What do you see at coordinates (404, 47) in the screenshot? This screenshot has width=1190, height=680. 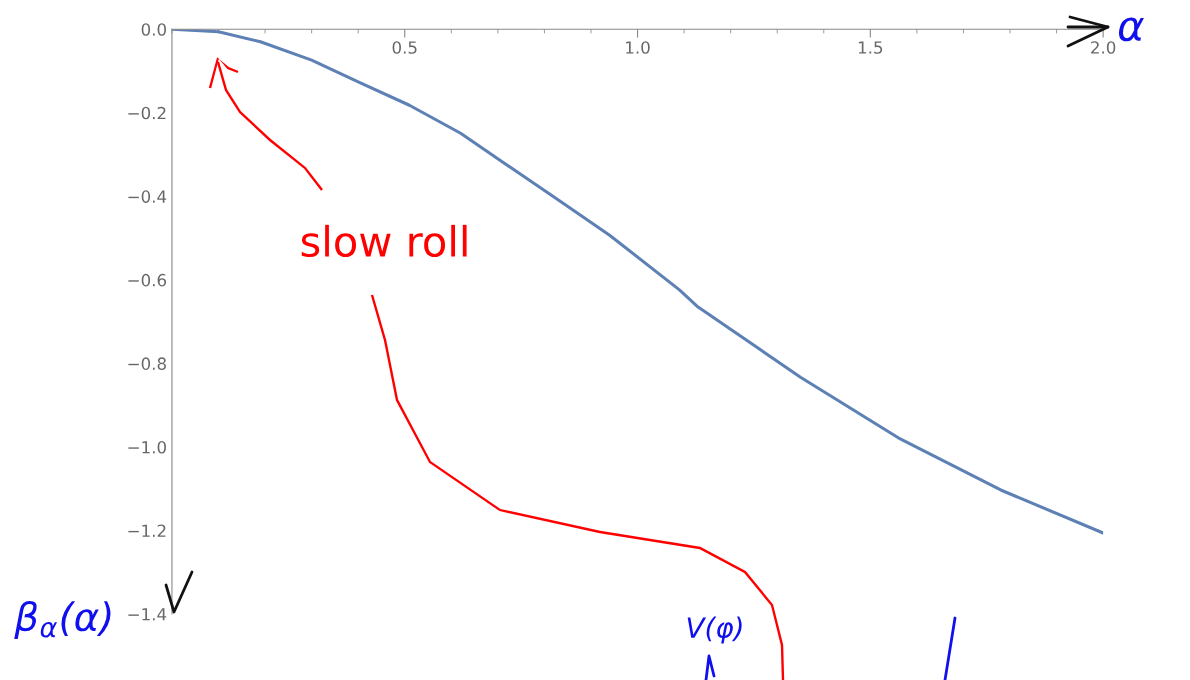 I see `x-tick-label: 0.5` at bounding box center [404, 47].